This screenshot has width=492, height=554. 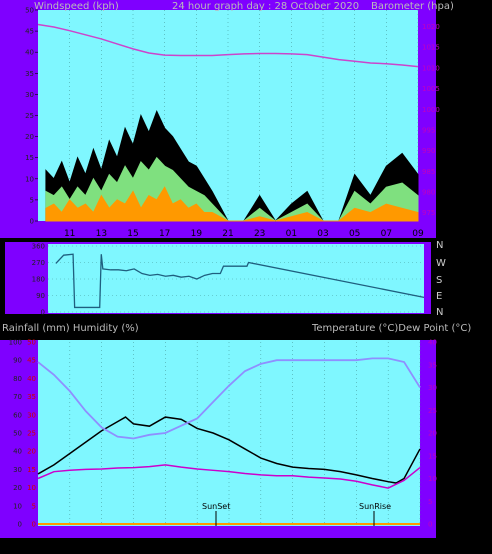 I want to click on pressure-y-tick-label: 995, so click(x=428, y=130).